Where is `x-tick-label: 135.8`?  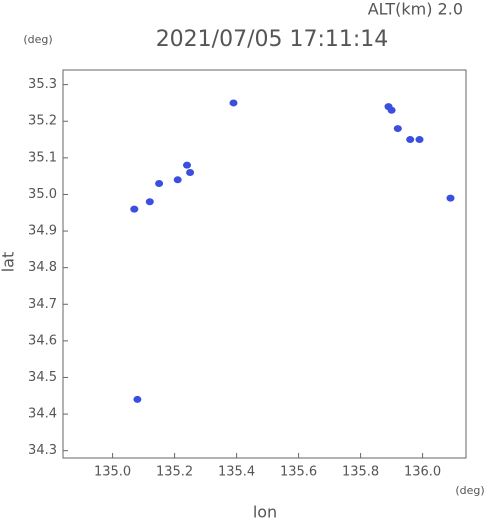 x-tick-label: 135.8 is located at coordinates (360, 472).